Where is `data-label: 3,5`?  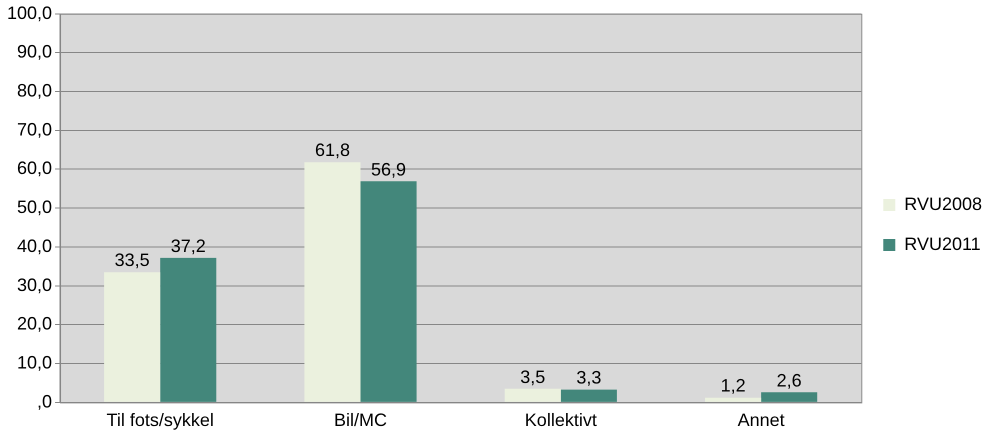 data-label: 3,5 is located at coordinates (533, 376).